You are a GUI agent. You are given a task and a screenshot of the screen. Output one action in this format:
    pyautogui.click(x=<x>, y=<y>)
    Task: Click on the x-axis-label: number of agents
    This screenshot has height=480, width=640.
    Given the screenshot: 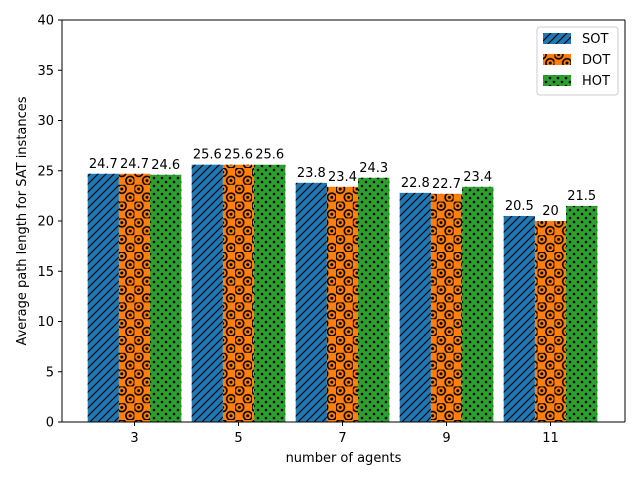 What is the action you would take?
    pyautogui.click(x=344, y=458)
    